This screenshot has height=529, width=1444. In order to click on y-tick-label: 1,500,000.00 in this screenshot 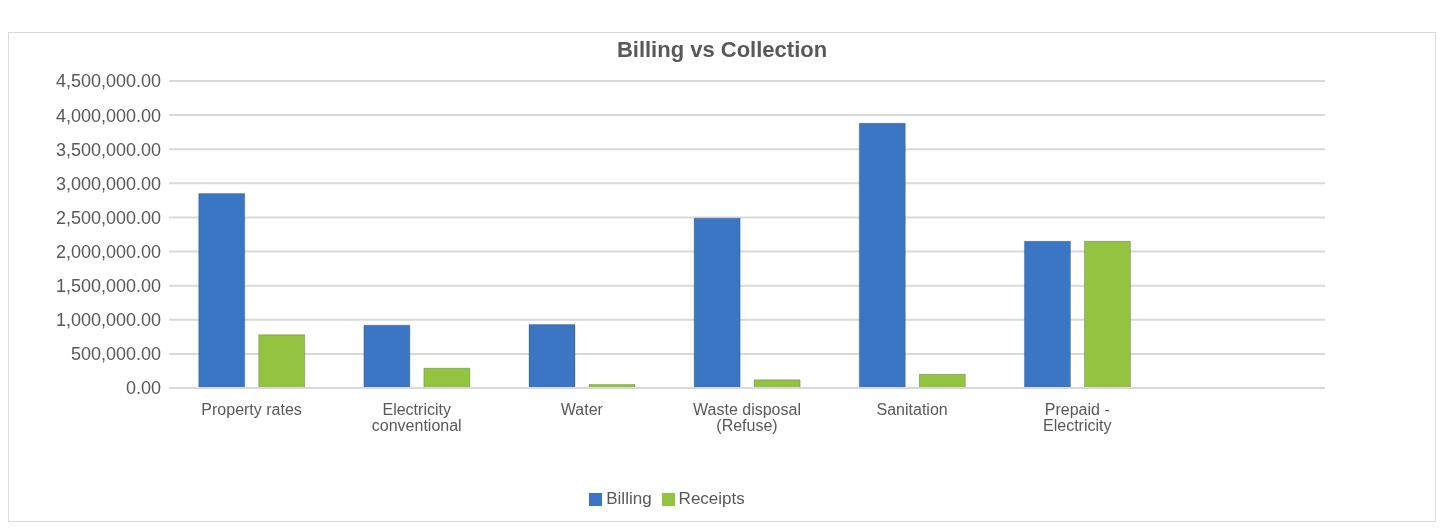, I will do `click(108, 286)`.